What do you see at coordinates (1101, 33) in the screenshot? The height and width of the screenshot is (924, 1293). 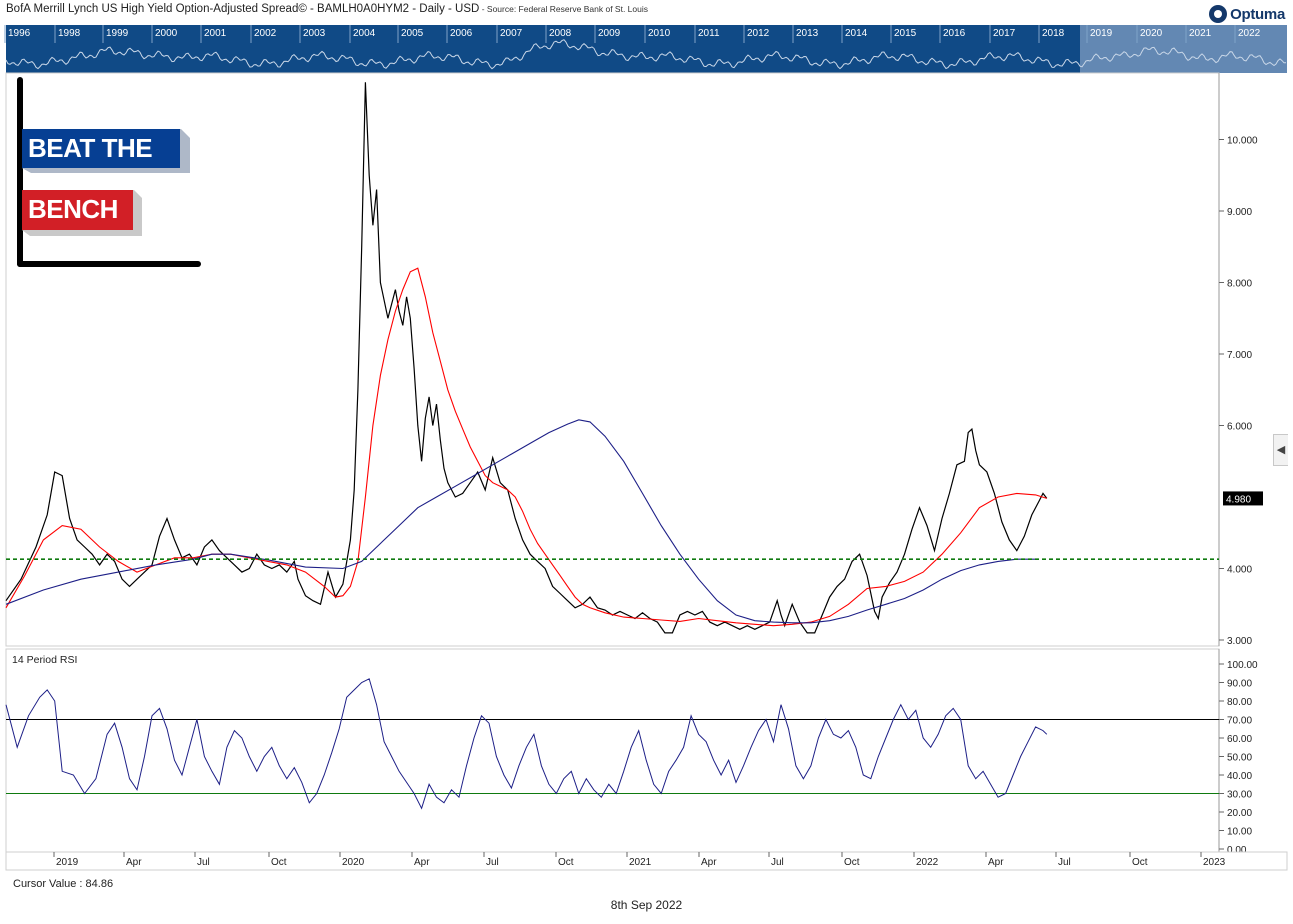 I see `overview-year-label: 2019` at bounding box center [1101, 33].